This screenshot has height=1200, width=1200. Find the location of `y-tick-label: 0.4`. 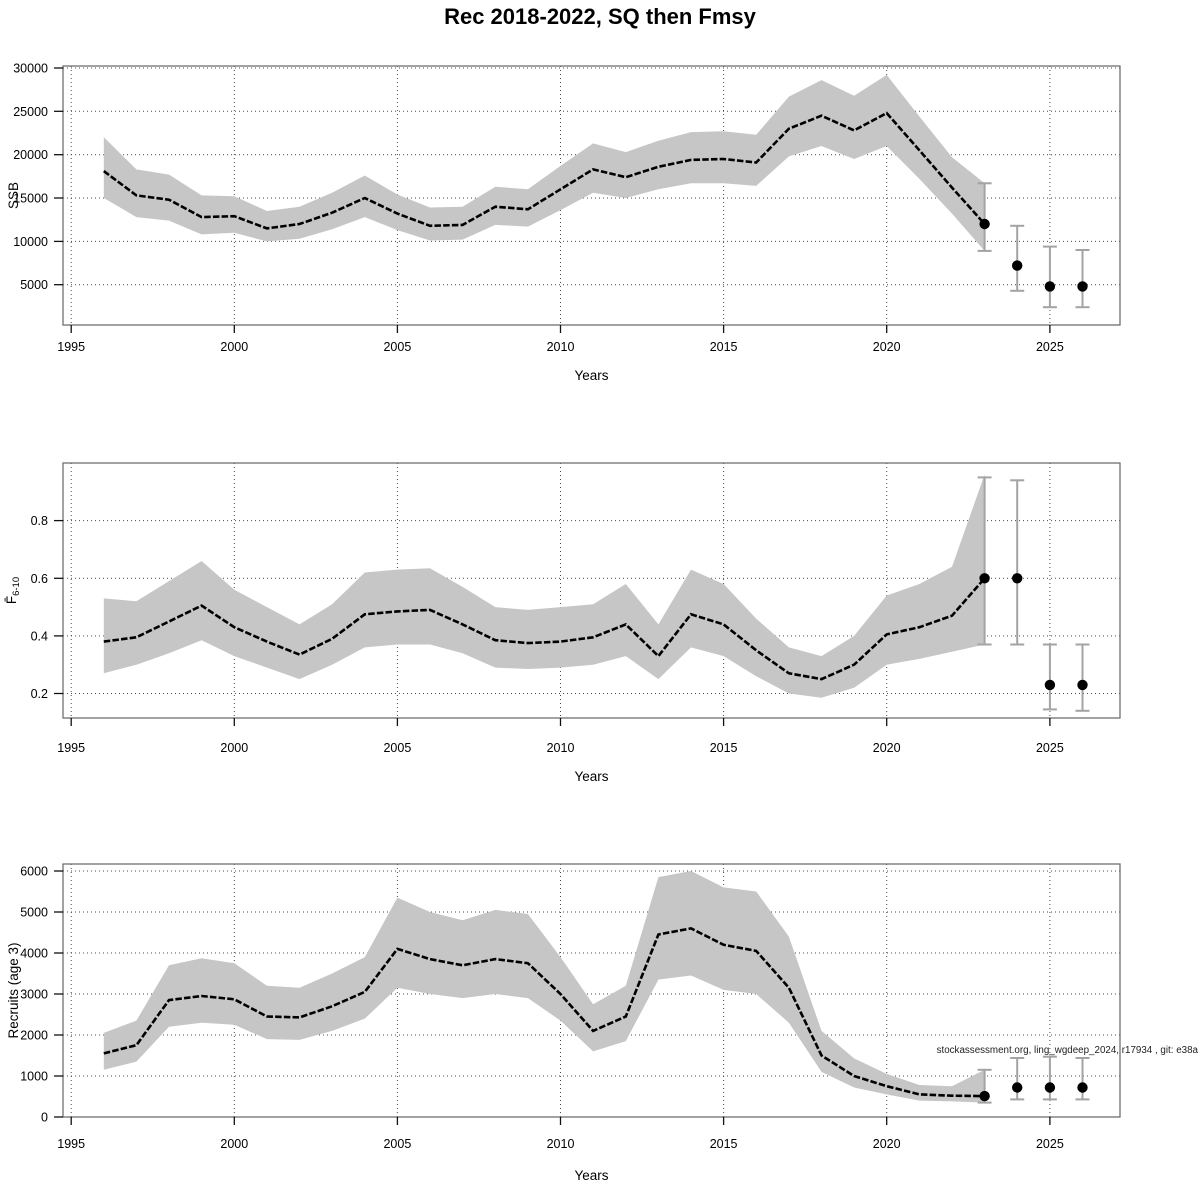

y-tick-label: 0.4 is located at coordinates (39, 636).